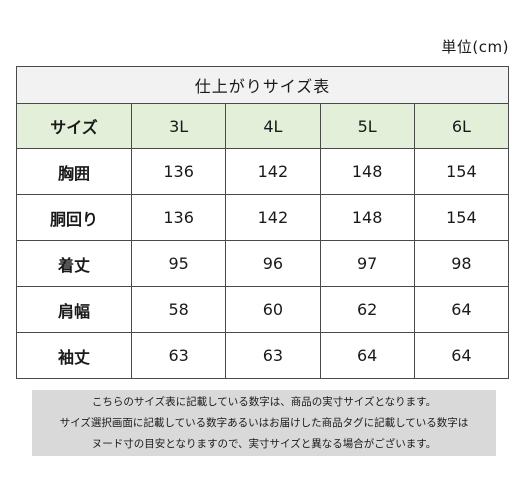 The image size is (523, 480). What do you see at coordinates (74, 126) in the screenshot?
I see `header-label: サイズ` at bounding box center [74, 126].